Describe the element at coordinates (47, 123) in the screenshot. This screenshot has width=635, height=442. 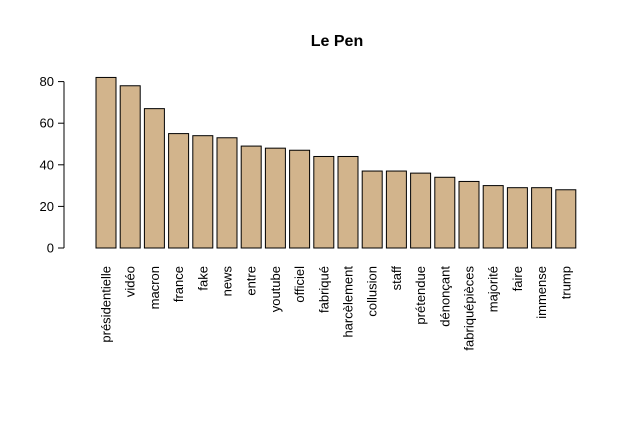
I see `y-tick-label: 60` at that location.